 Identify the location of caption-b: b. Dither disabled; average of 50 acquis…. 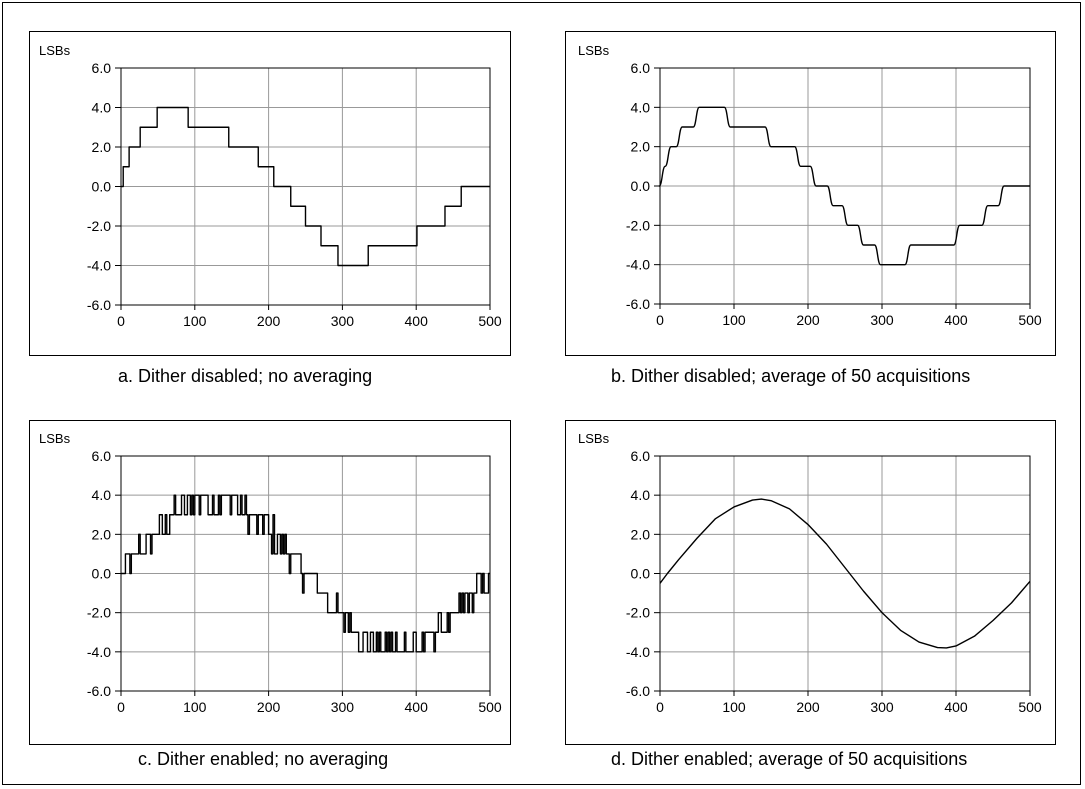
(791, 376).